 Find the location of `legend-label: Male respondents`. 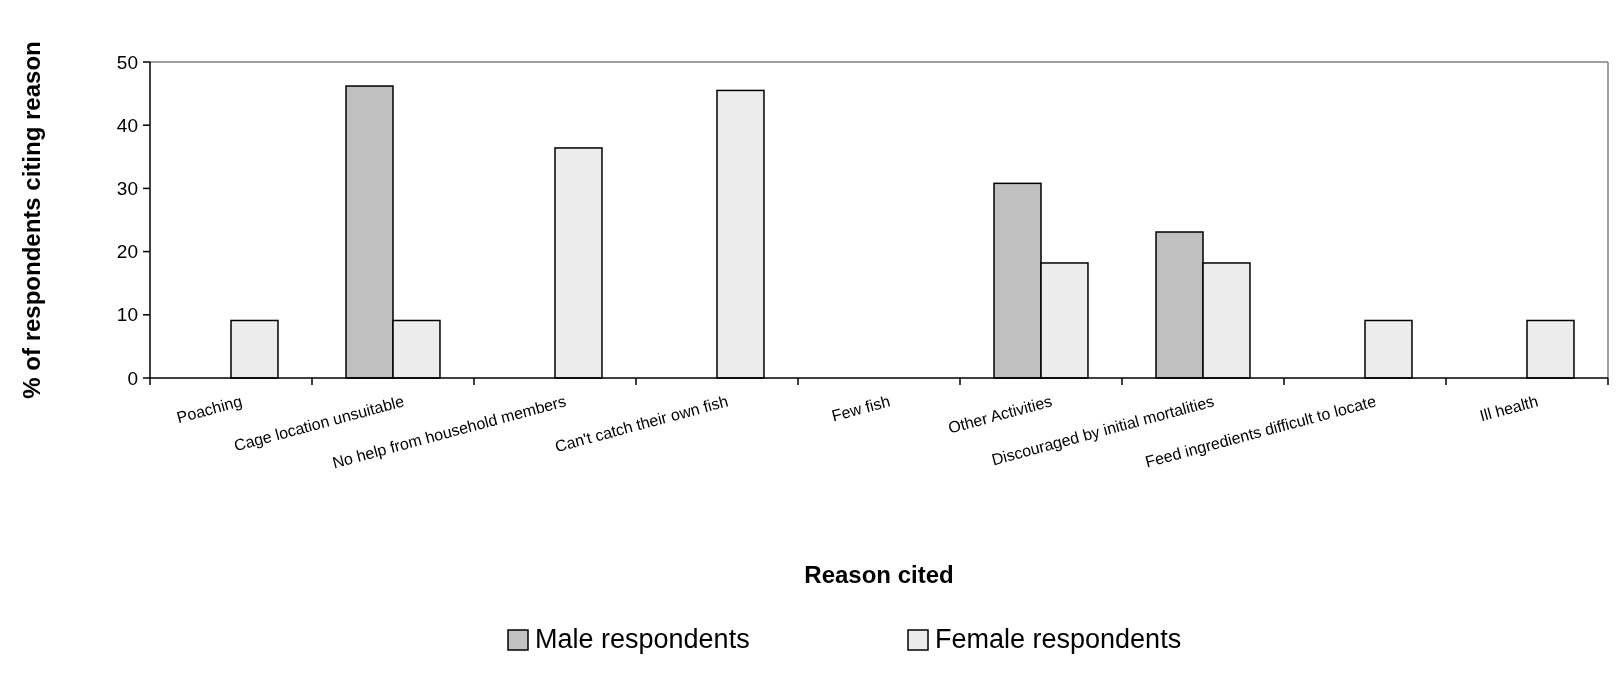

legend-label: Male respondents is located at coordinates (642, 639).